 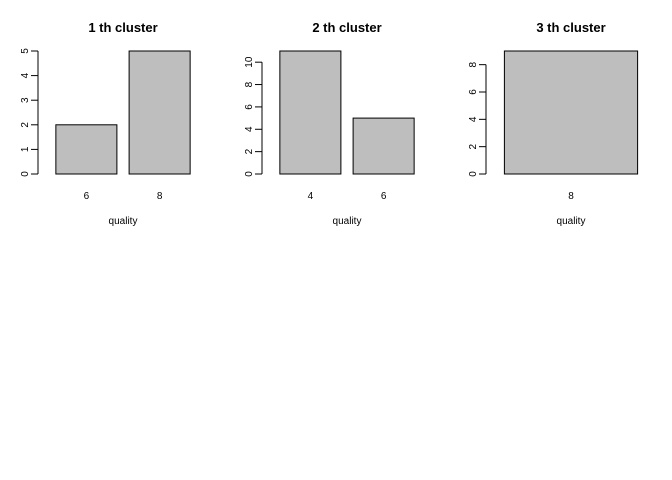 What do you see at coordinates (311, 196) in the screenshot?
I see `x-tick-label: 4` at bounding box center [311, 196].